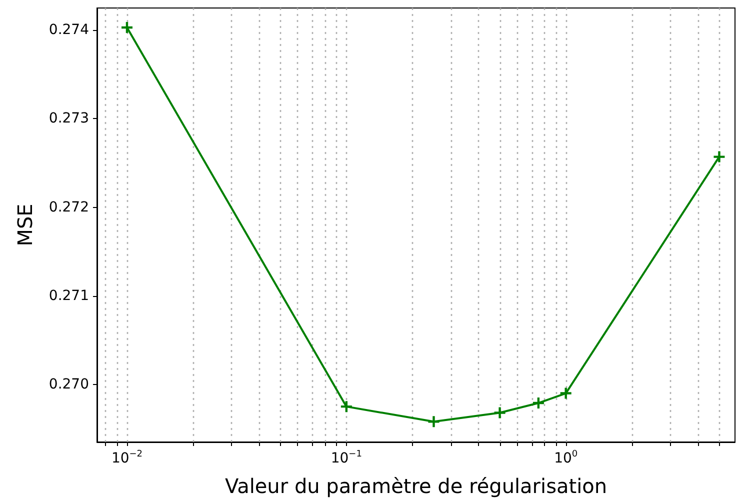 The image size is (737, 501). What do you see at coordinates (69, 30) in the screenshot?
I see `y-tick-label: 0.274` at bounding box center [69, 30].